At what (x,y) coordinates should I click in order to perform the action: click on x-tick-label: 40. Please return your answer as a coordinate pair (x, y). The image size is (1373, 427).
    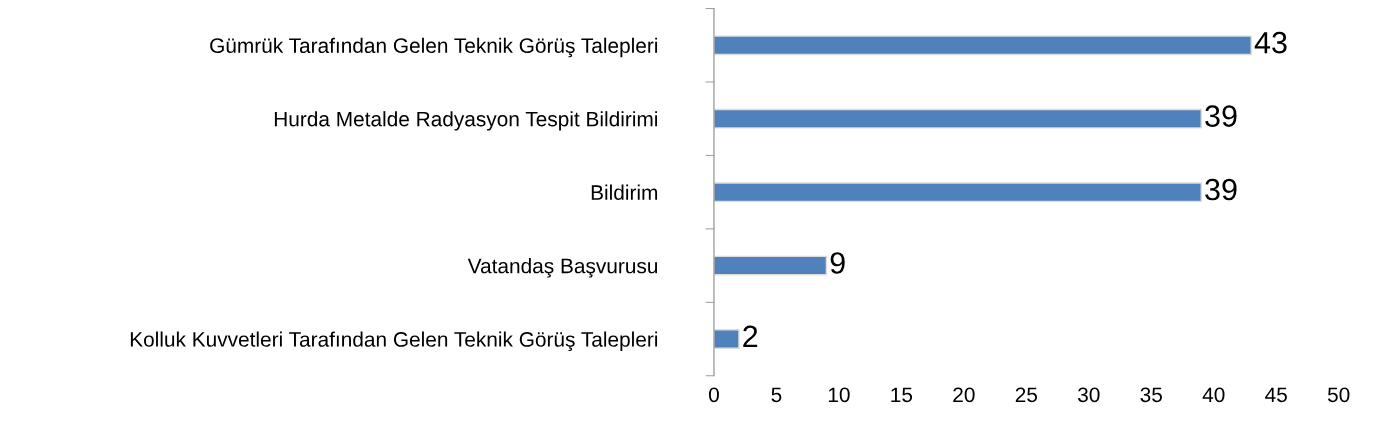
    Looking at the image, I should click on (1213, 395).